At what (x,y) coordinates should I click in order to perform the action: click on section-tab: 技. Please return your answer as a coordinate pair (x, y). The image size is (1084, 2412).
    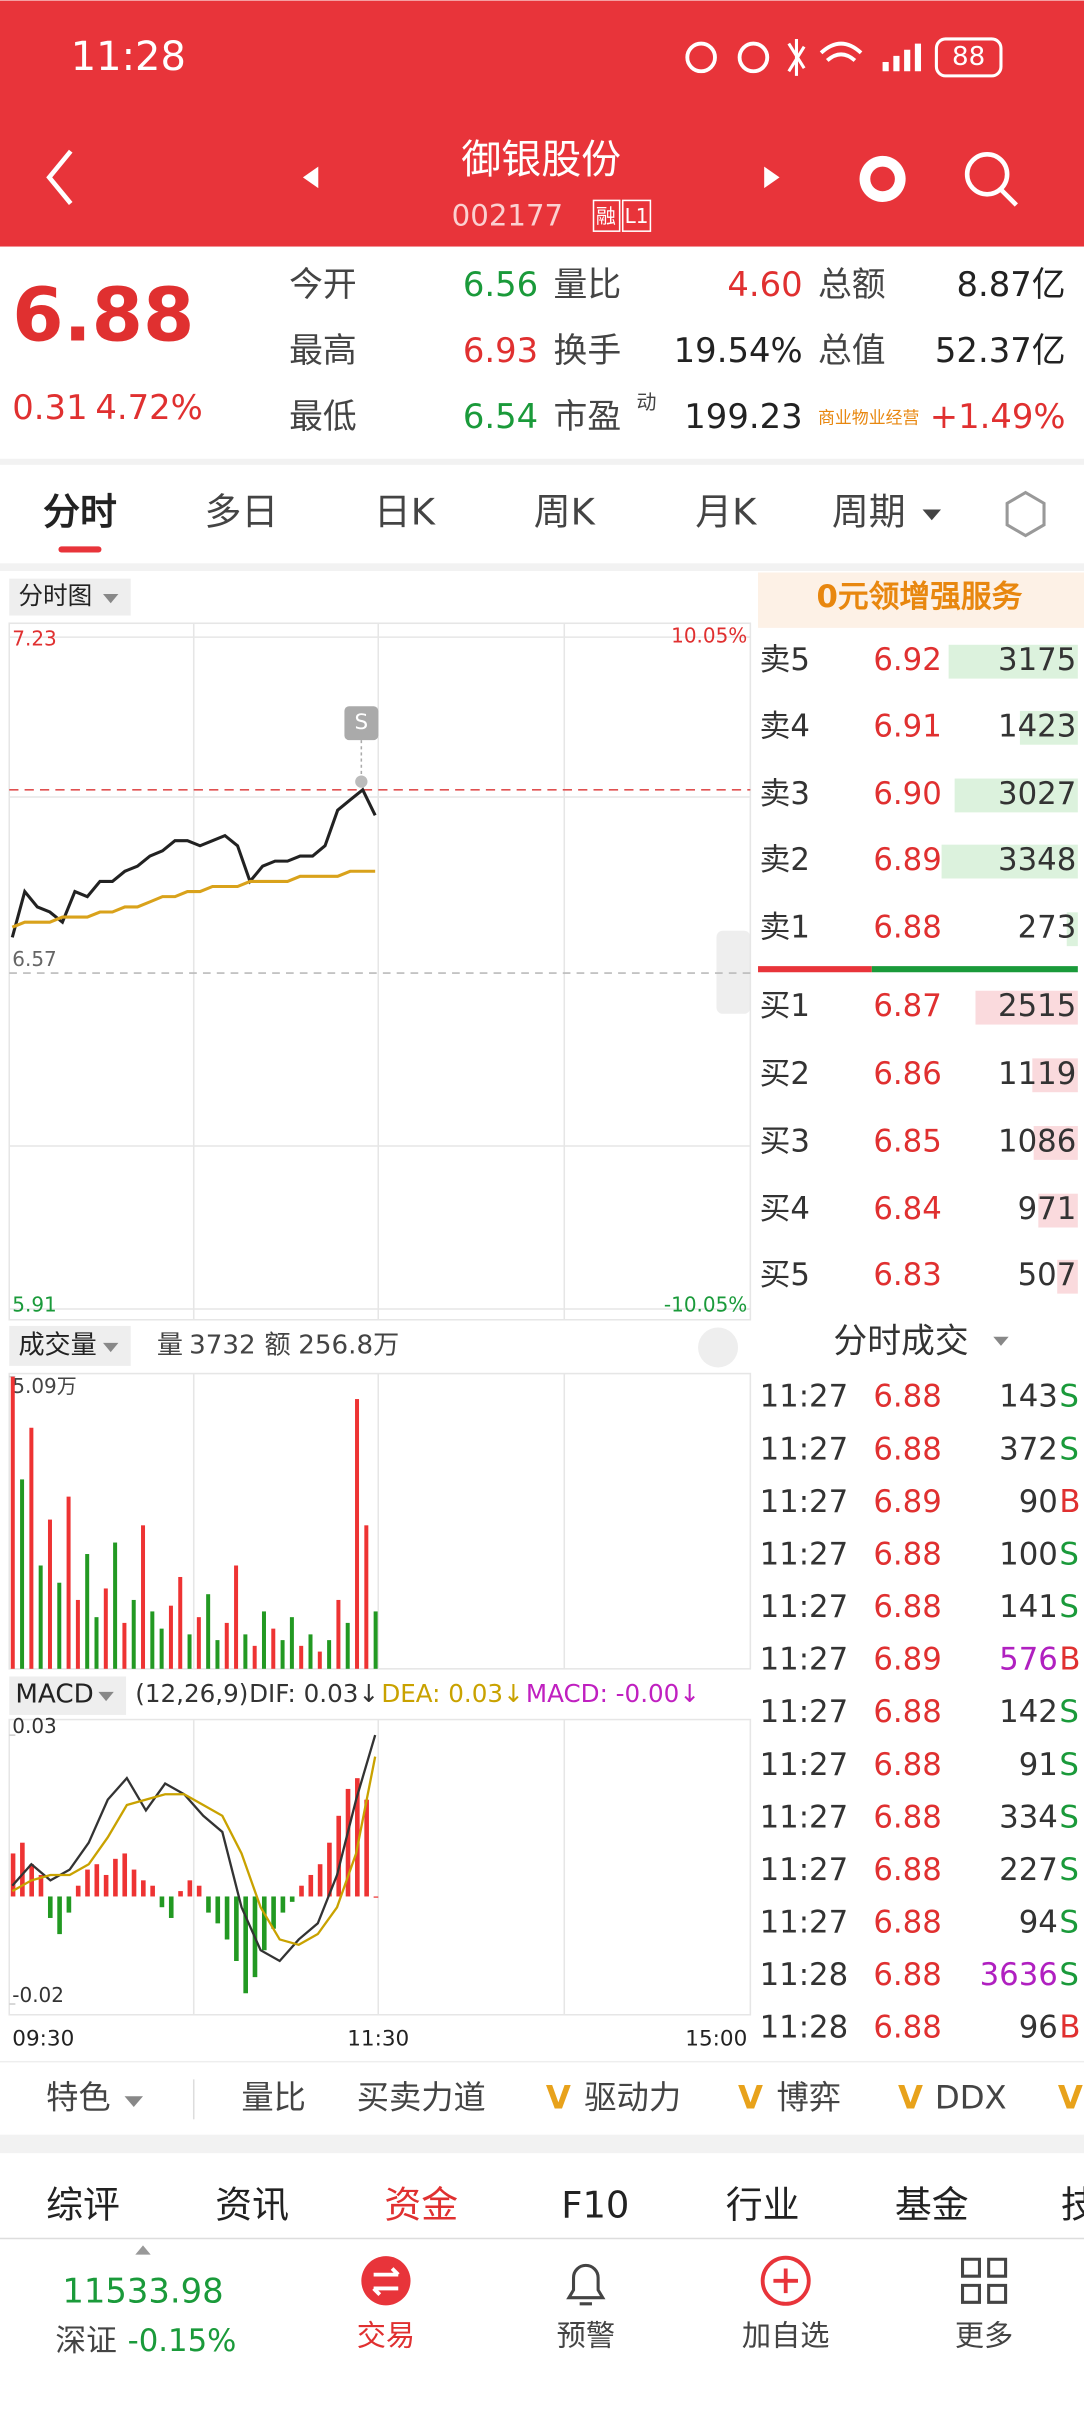
    Looking at the image, I should click on (1072, 2204).